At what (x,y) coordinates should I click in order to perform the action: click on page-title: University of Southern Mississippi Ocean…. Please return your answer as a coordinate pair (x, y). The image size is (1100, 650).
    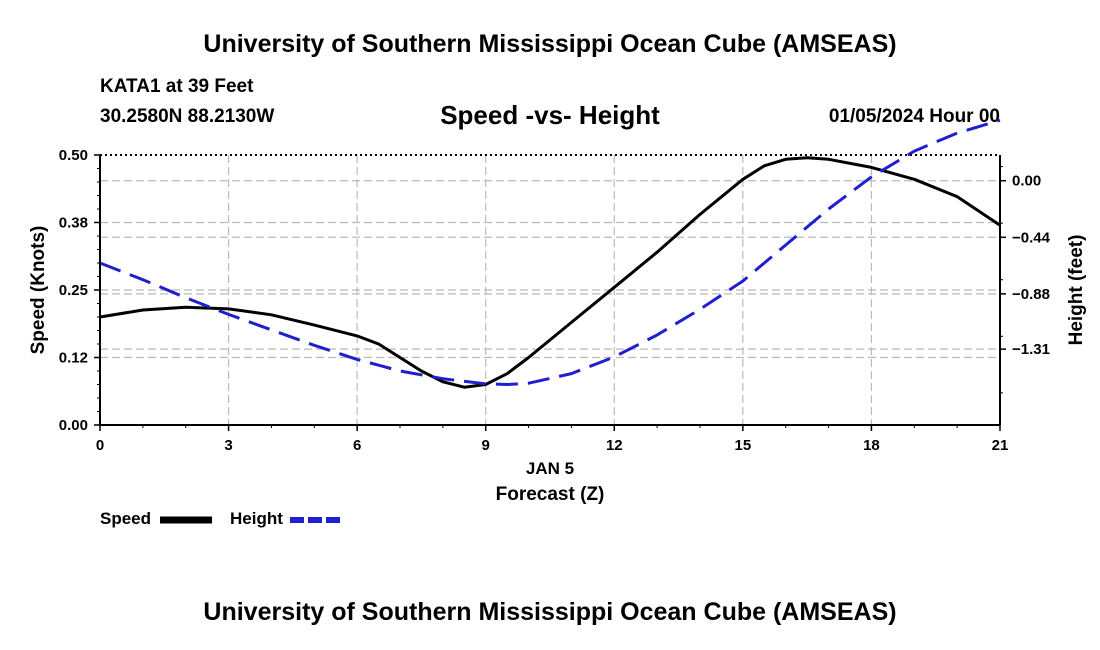
    Looking at the image, I should click on (550, 44).